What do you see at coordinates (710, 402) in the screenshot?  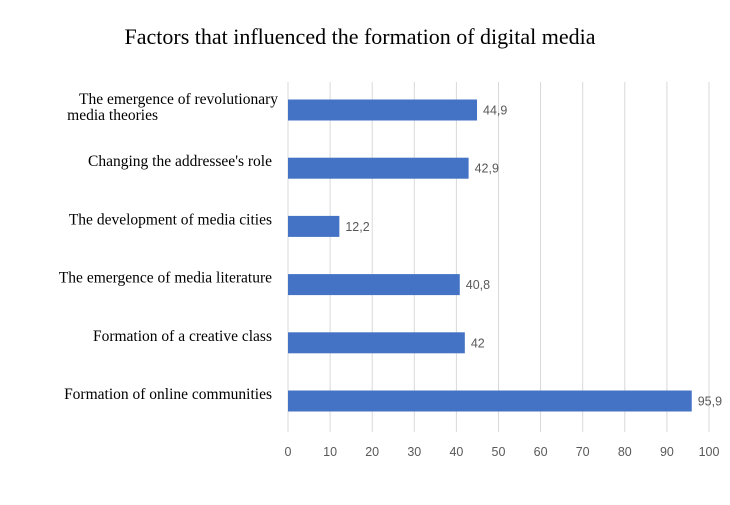 I see `data-label: 95,9` at bounding box center [710, 402].